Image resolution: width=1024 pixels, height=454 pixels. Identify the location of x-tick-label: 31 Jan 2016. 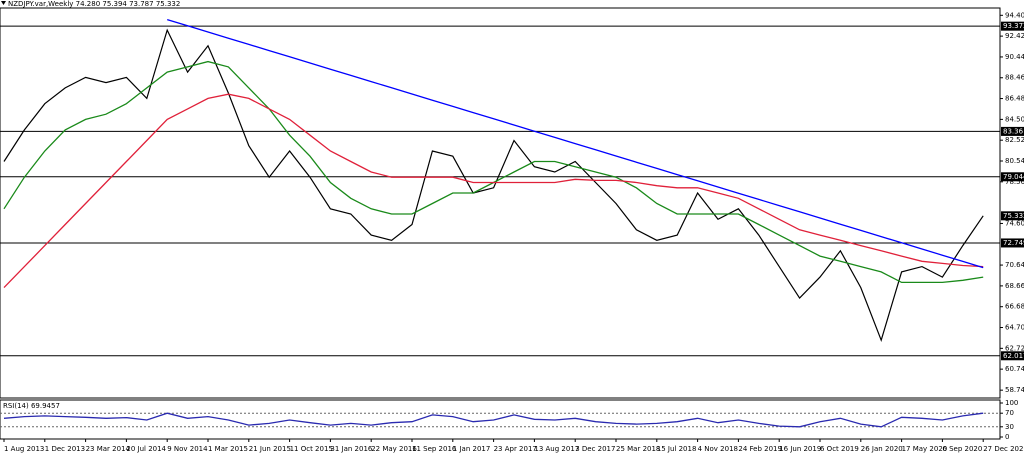
(351, 449).